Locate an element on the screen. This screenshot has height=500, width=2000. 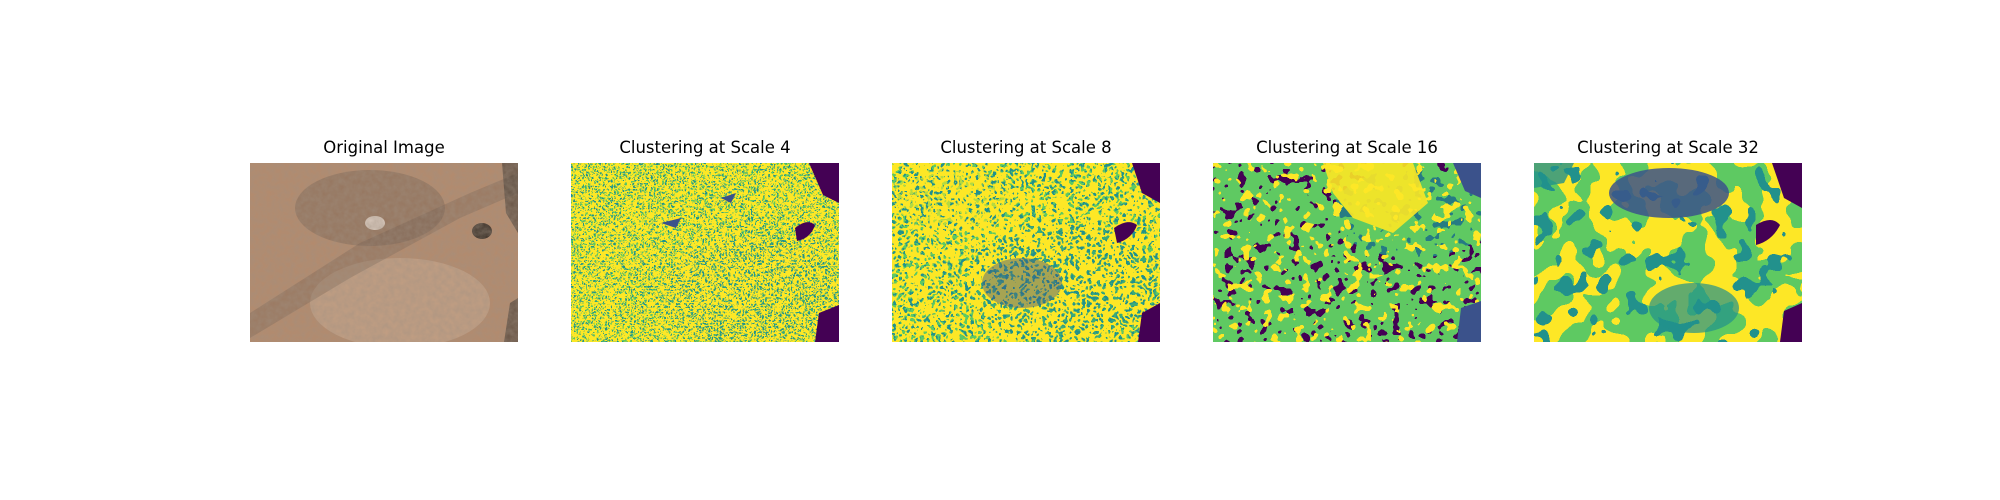
panel-title: Original Image is located at coordinates (384, 147).